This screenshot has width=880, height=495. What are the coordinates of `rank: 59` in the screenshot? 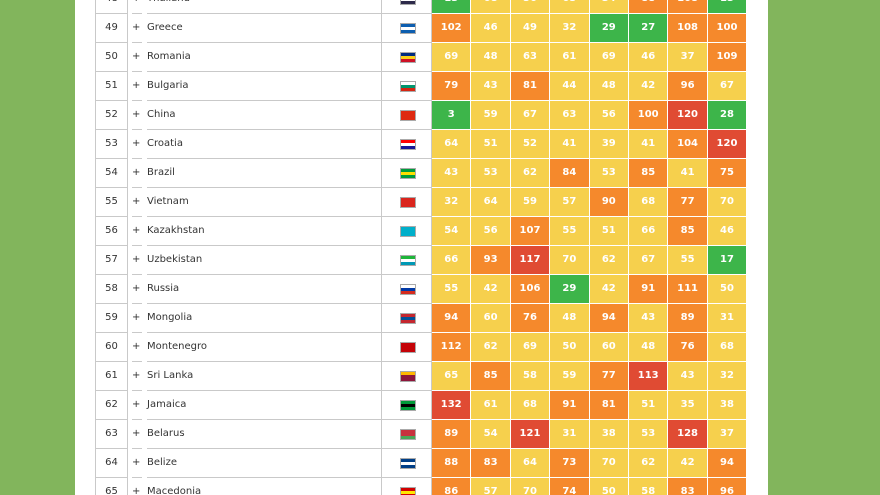 It's located at (111, 318).